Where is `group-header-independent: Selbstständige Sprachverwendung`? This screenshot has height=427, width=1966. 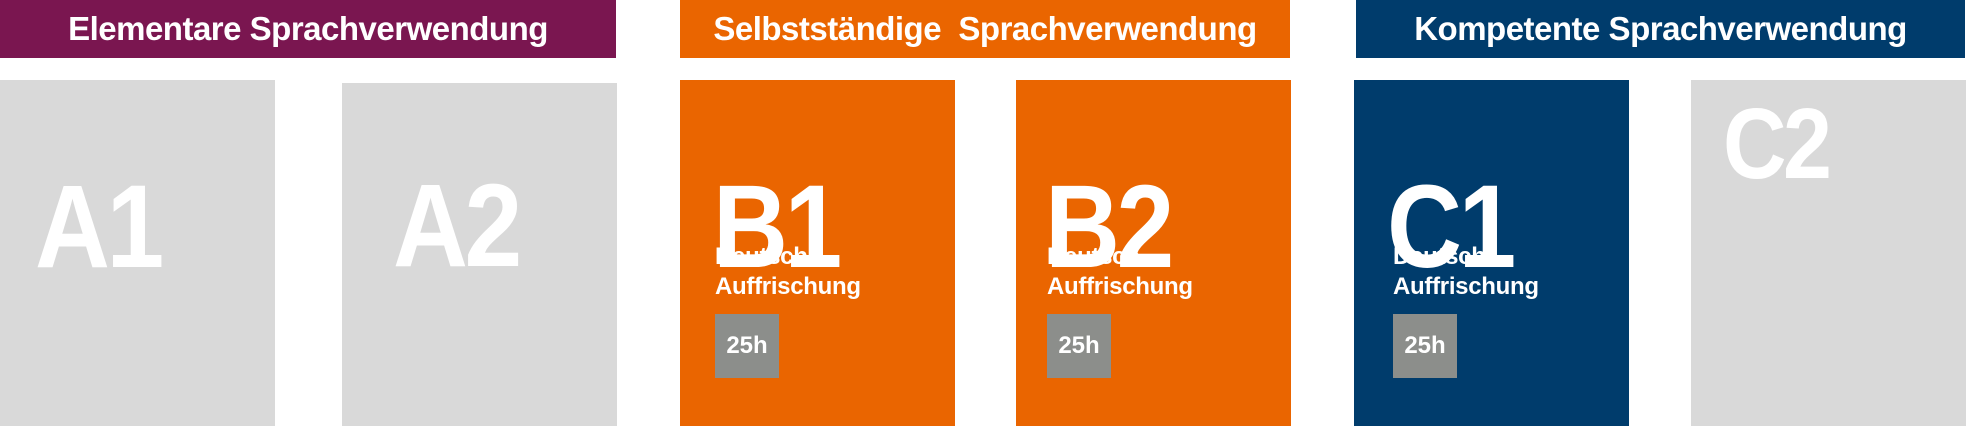
group-header-independent: Selbstständige Sprachverwendung is located at coordinates (985, 29).